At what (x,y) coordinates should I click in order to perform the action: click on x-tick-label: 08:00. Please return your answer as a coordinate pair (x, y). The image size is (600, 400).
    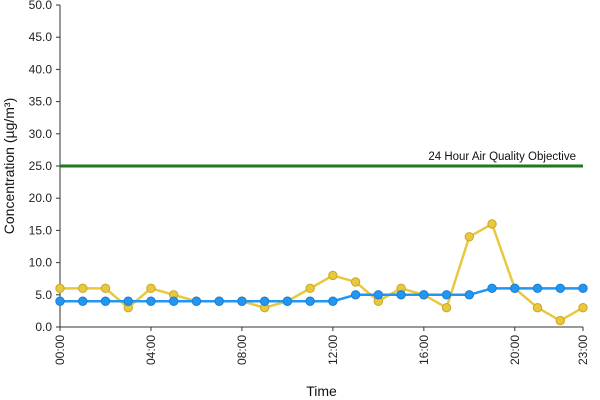
    Looking at the image, I should click on (242, 350).